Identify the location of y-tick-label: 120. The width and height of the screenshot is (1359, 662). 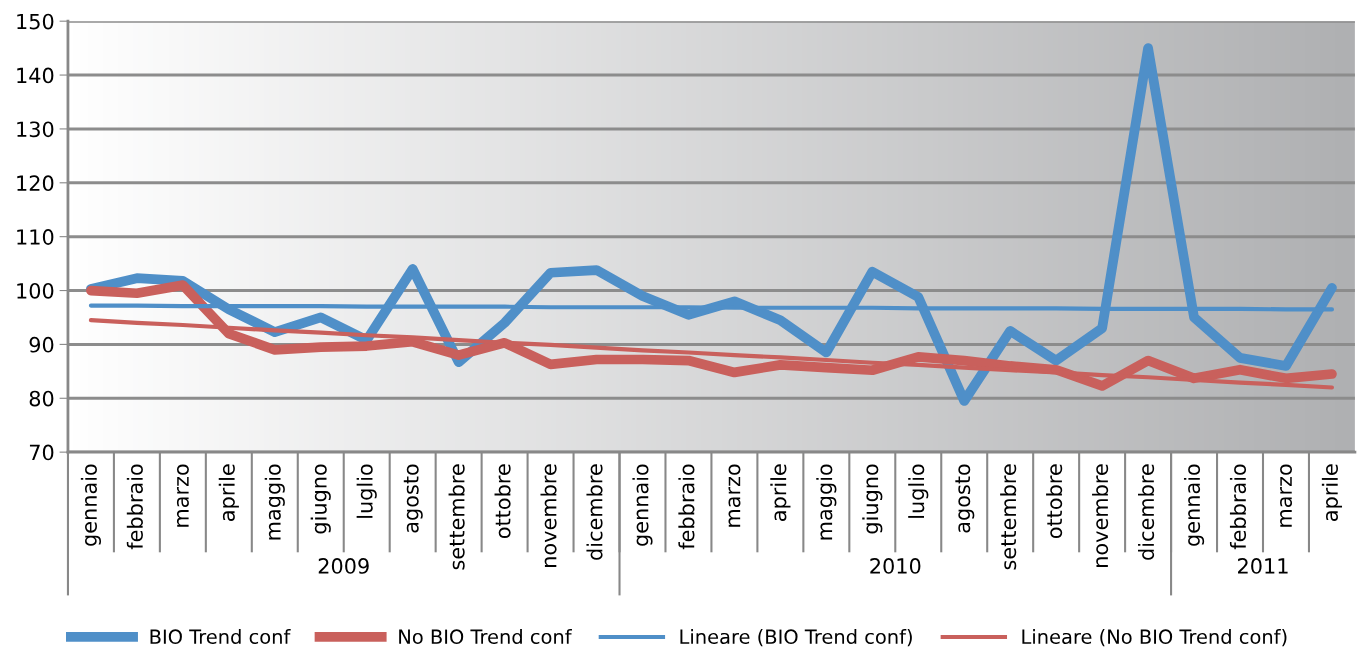
(35, 183).